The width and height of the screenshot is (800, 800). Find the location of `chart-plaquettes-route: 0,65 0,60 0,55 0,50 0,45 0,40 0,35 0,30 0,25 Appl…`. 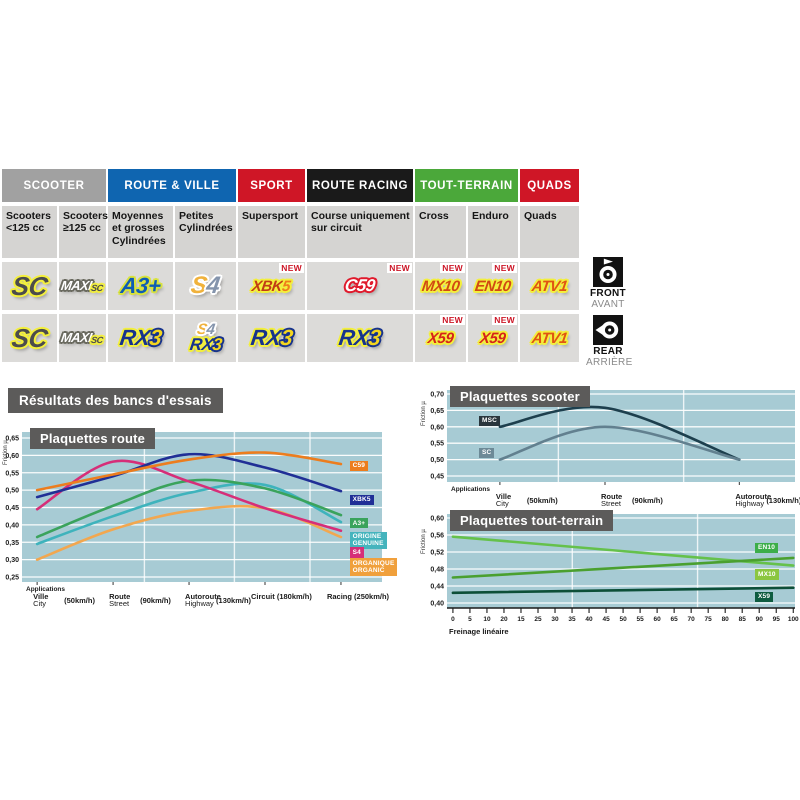

chart-plaquettes-route: 0,65 0,60 0,55 0,50 0,45 0,40 0,35 0,30 0,25 Appl… is located at coordinates (200, 524).